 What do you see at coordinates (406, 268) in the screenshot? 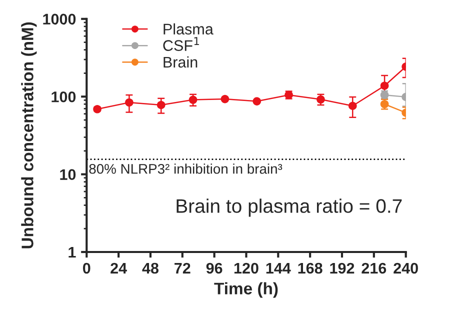
I see `x-tick-label: 240` at bounding box center [406, 268].